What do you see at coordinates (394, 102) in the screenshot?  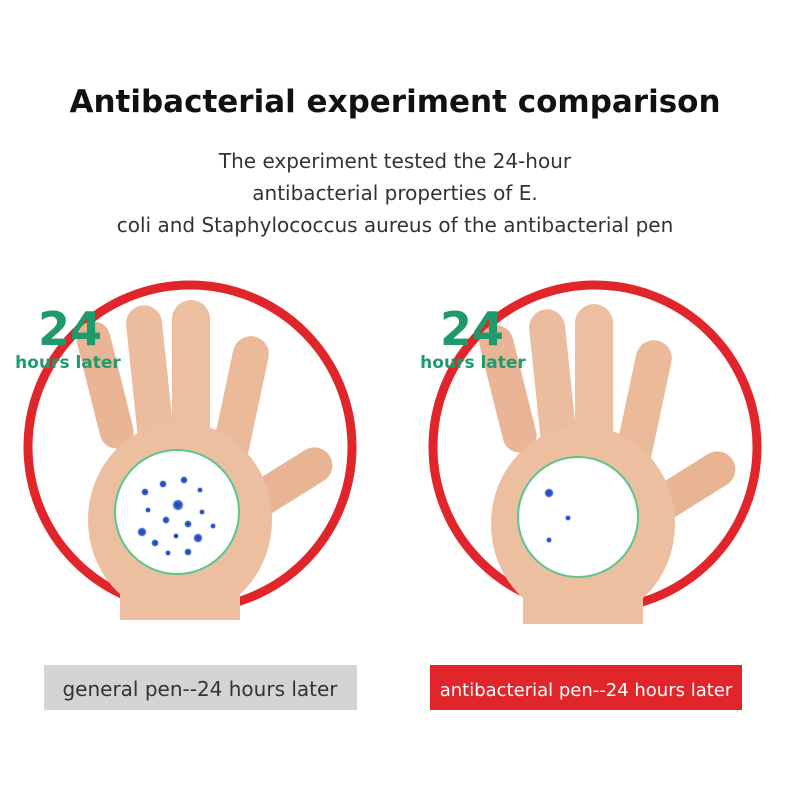 I see `title: Antibacterial experiment comparison` at bounding box center [394, 102].